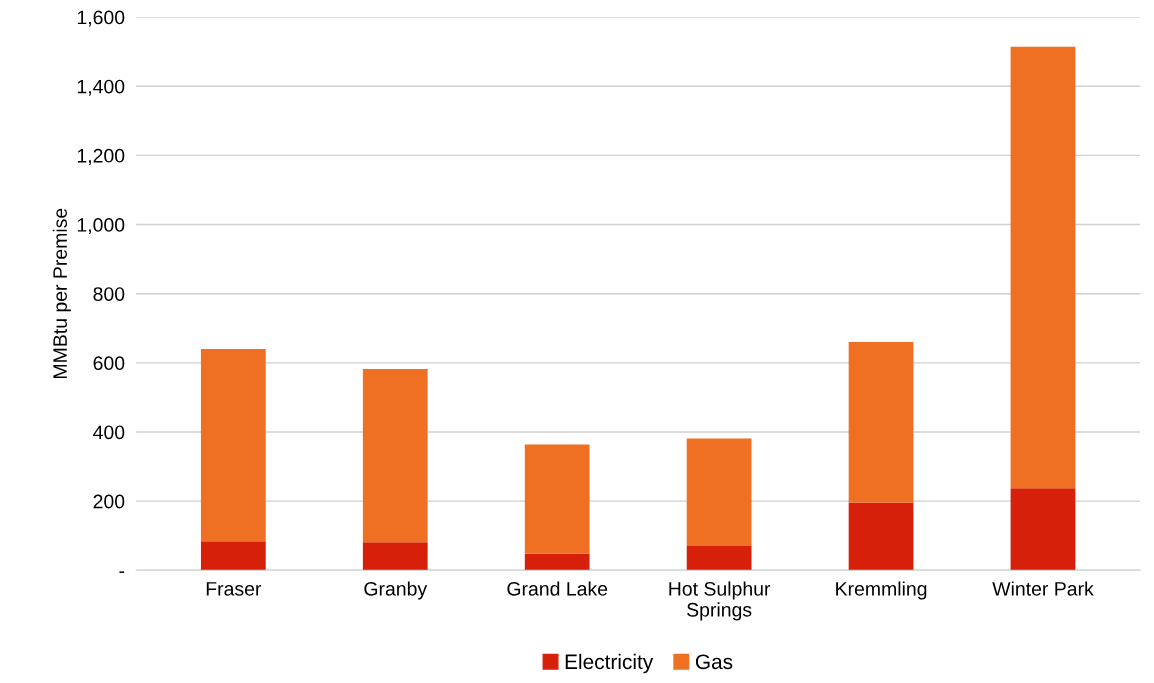  What do you see at coordinates (1043, 588) in the screenshot?
I see `x-tick-label: Winter Park` at bounding box center [1043, 588].